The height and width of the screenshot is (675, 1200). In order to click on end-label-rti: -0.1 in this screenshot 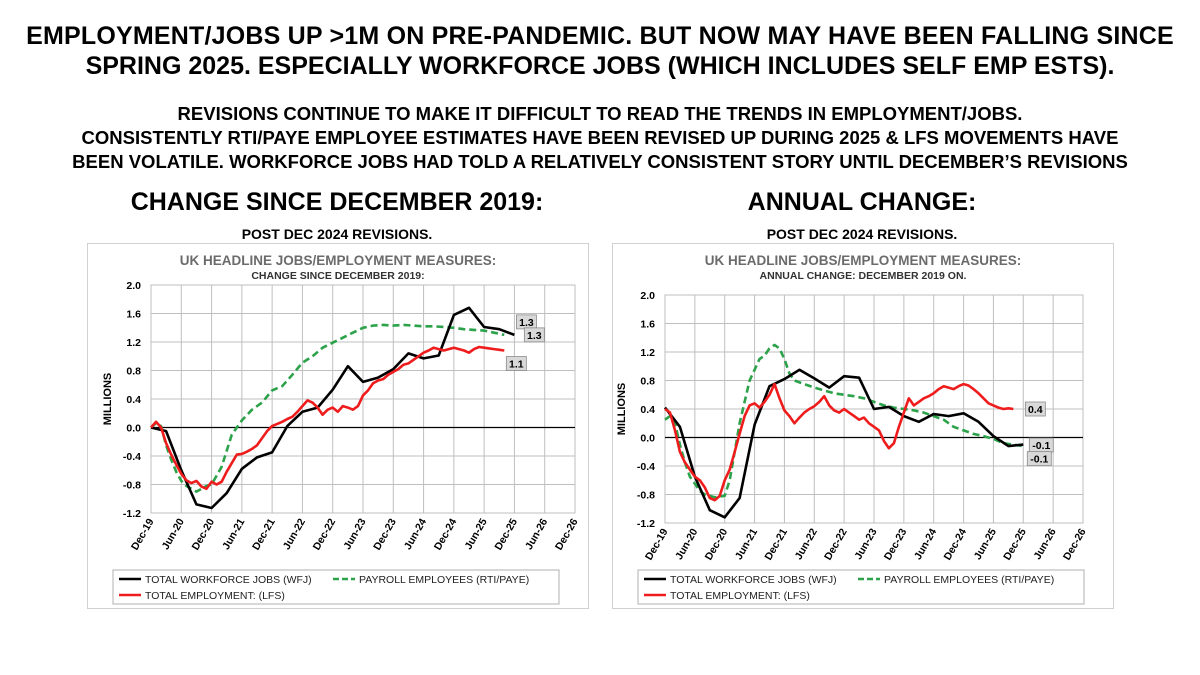, I will do `click(1041, 446)`.